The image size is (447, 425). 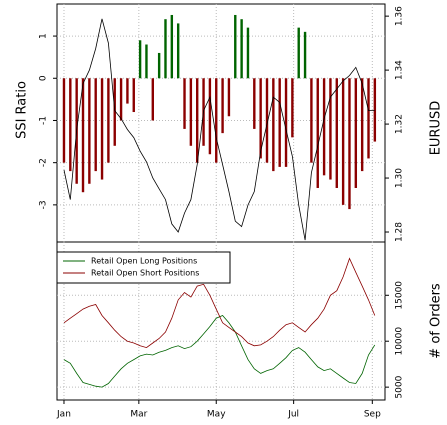 What do you see at coordinates (44, 204) in the screenshot?
I see `y-tick-label: -3` at bounding box center [44, 204].